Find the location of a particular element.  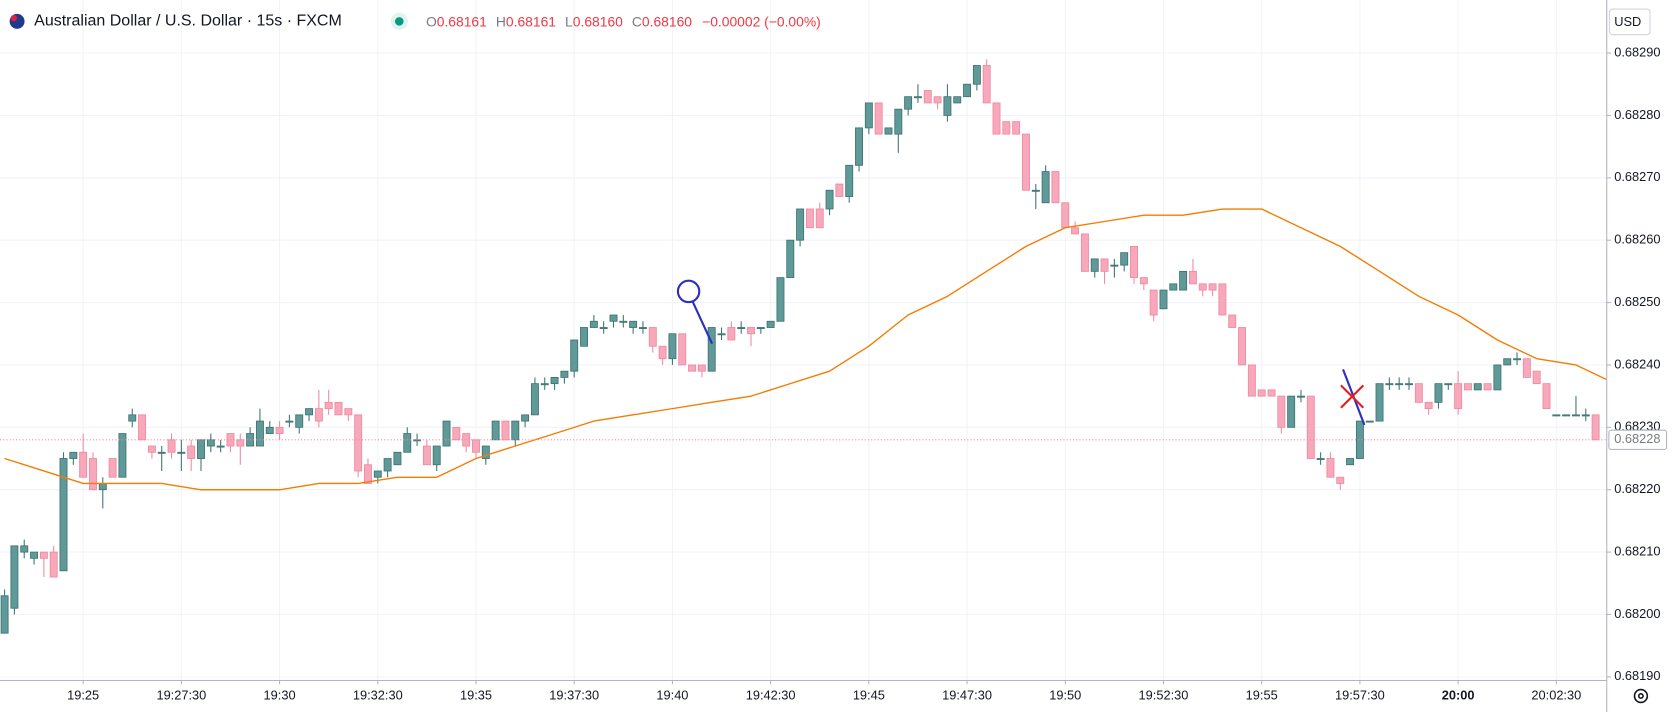

change-value: −0.00002 (−0.00%) is located at coordinates (761, 21).